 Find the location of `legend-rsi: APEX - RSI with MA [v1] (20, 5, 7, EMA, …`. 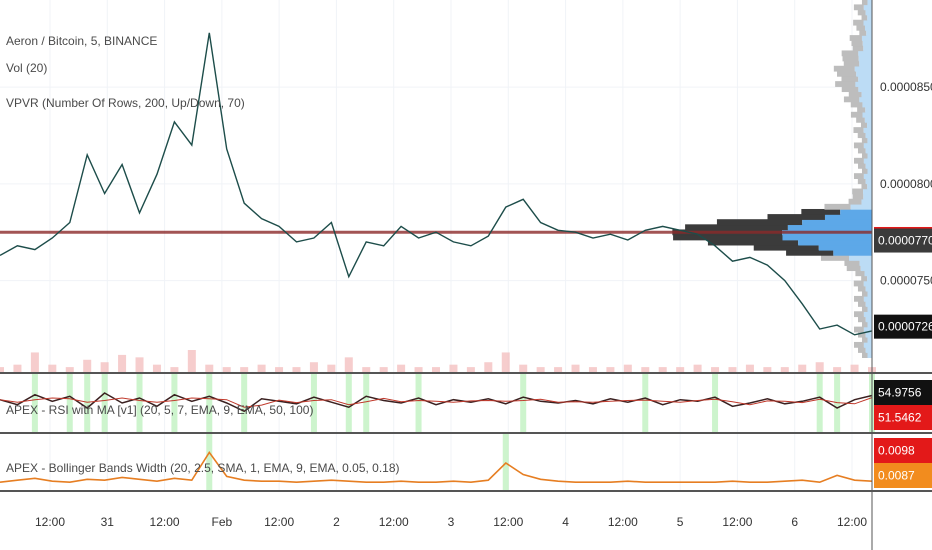

legend-rsi: APEX - RSI with MA [v1] (20, 5, 7, EMA, … is located at coordinates (159, 410).